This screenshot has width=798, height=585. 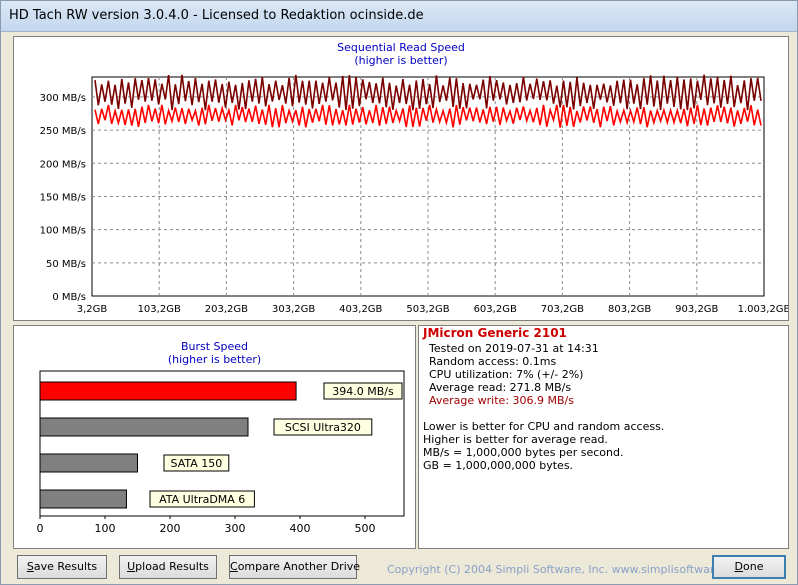 I want to click on x-tick-label: 403,2GB, so click(x=360, y=309).